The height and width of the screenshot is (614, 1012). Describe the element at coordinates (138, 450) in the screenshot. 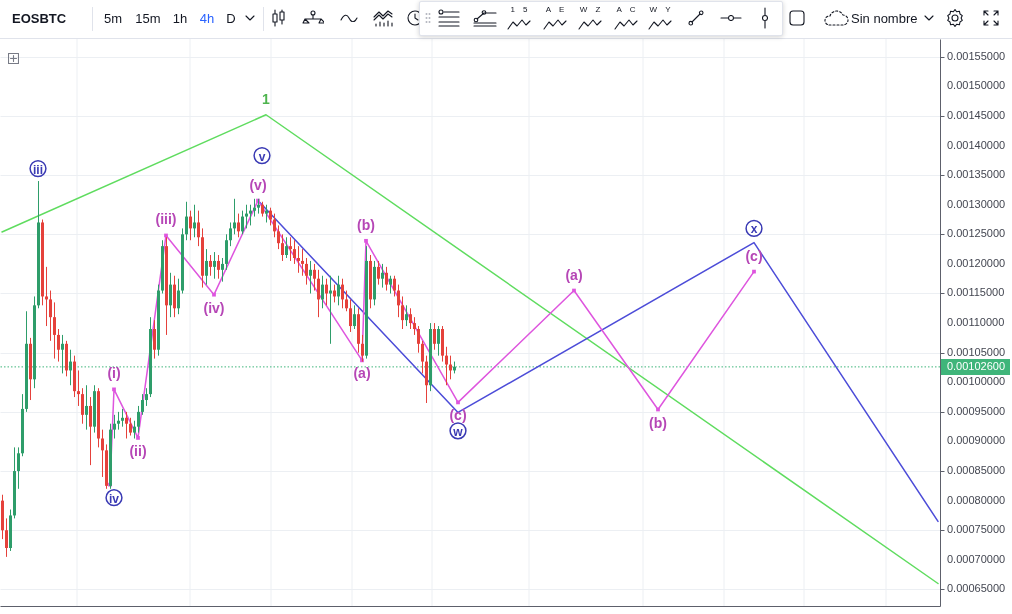

I see `data-label: (ii)` at that location.